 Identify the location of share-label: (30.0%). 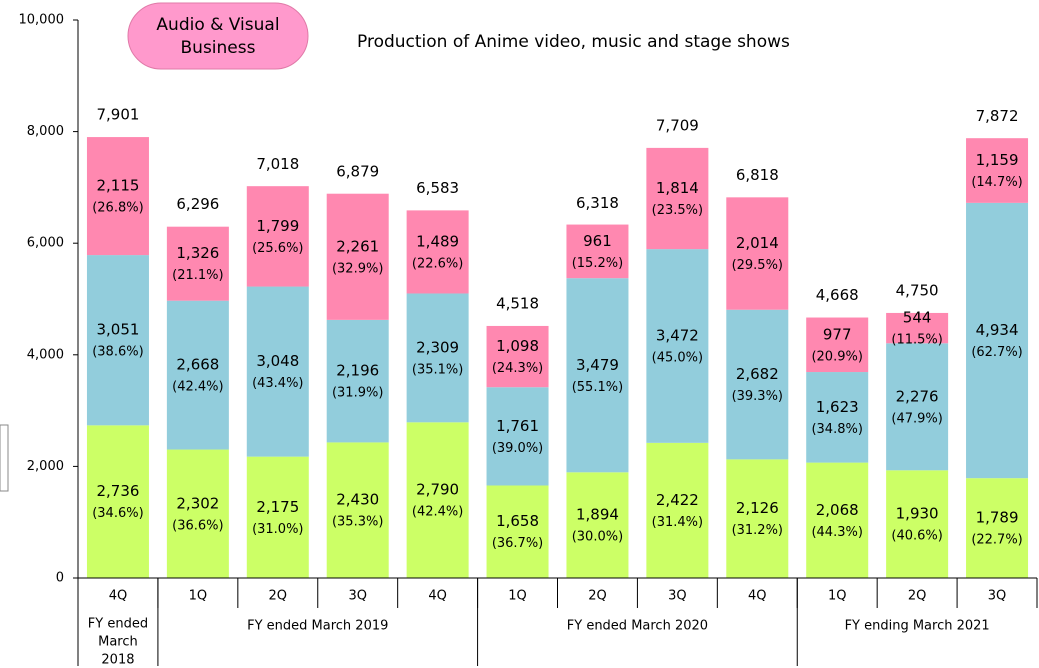
(597, 537).